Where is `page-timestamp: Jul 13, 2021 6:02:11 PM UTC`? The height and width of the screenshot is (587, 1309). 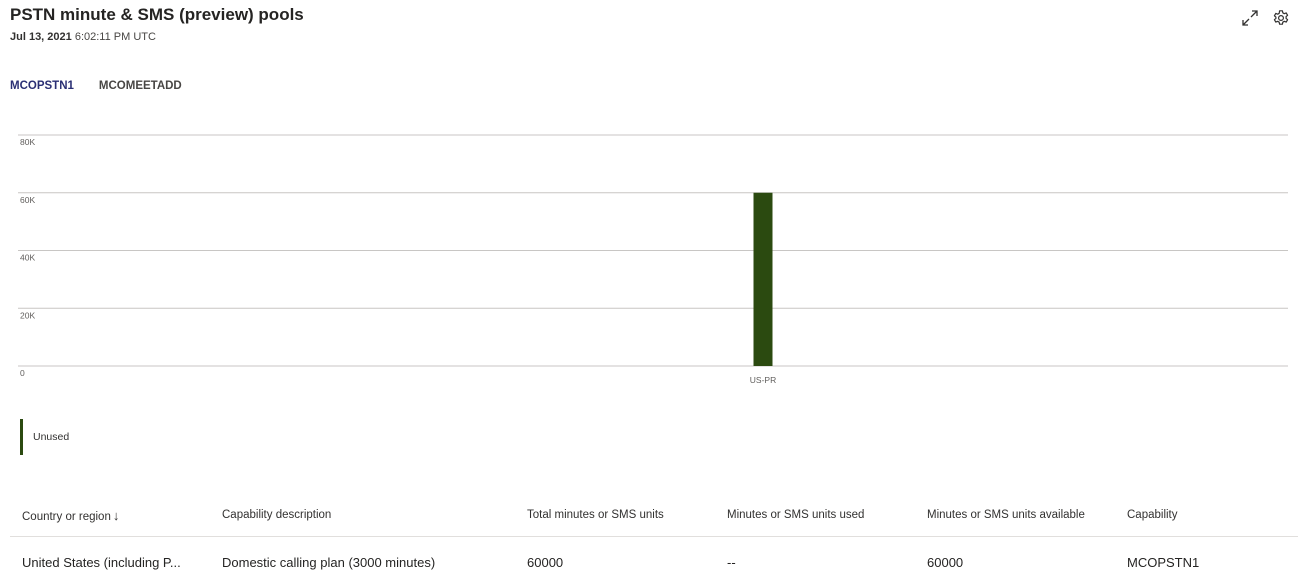 page-timestamp: Jul 13, 2021 6:02:11 PM UTC is located at coordinates (83, 37).